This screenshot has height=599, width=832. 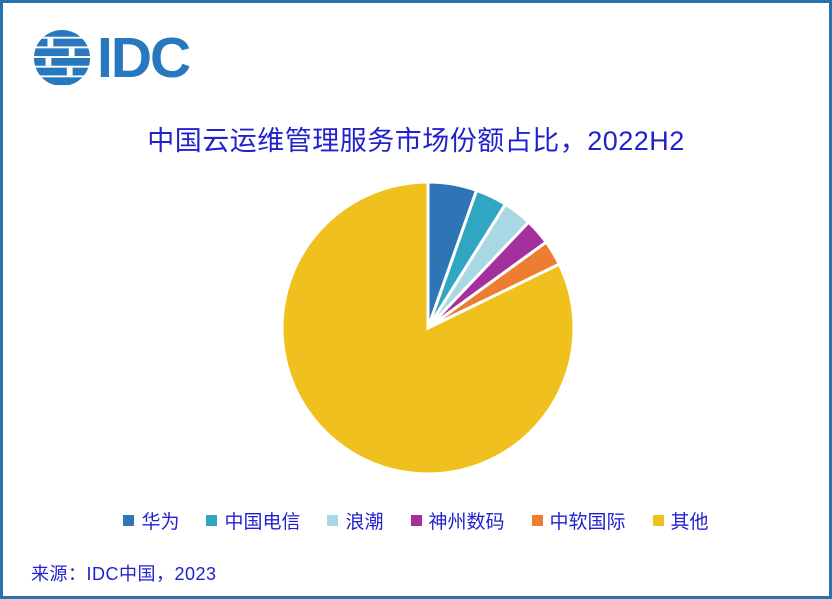 I want to click on legend-label: 其他, so click(x=689, y=522).